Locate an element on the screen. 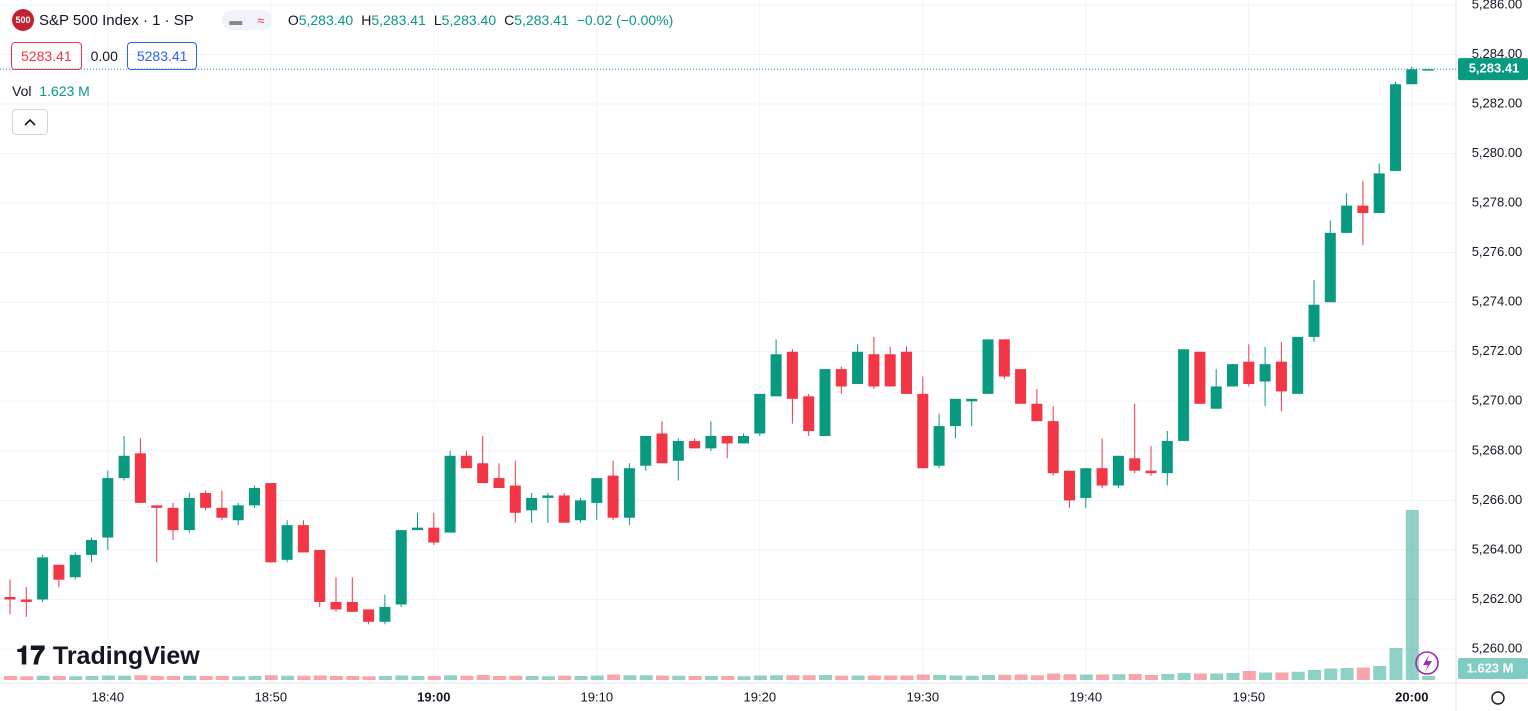 This screenshot has height=711, width=1528. x-tick-label: 18:40 is located at coordinates (108, 696).